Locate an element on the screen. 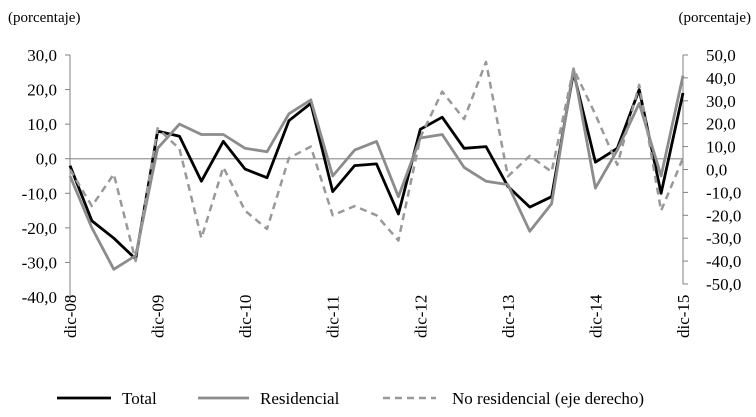 Image resolution: width=756 pixels, height=417 pixels. left-axis-tick-label: 0,0 is located at coordinates (46, 159).